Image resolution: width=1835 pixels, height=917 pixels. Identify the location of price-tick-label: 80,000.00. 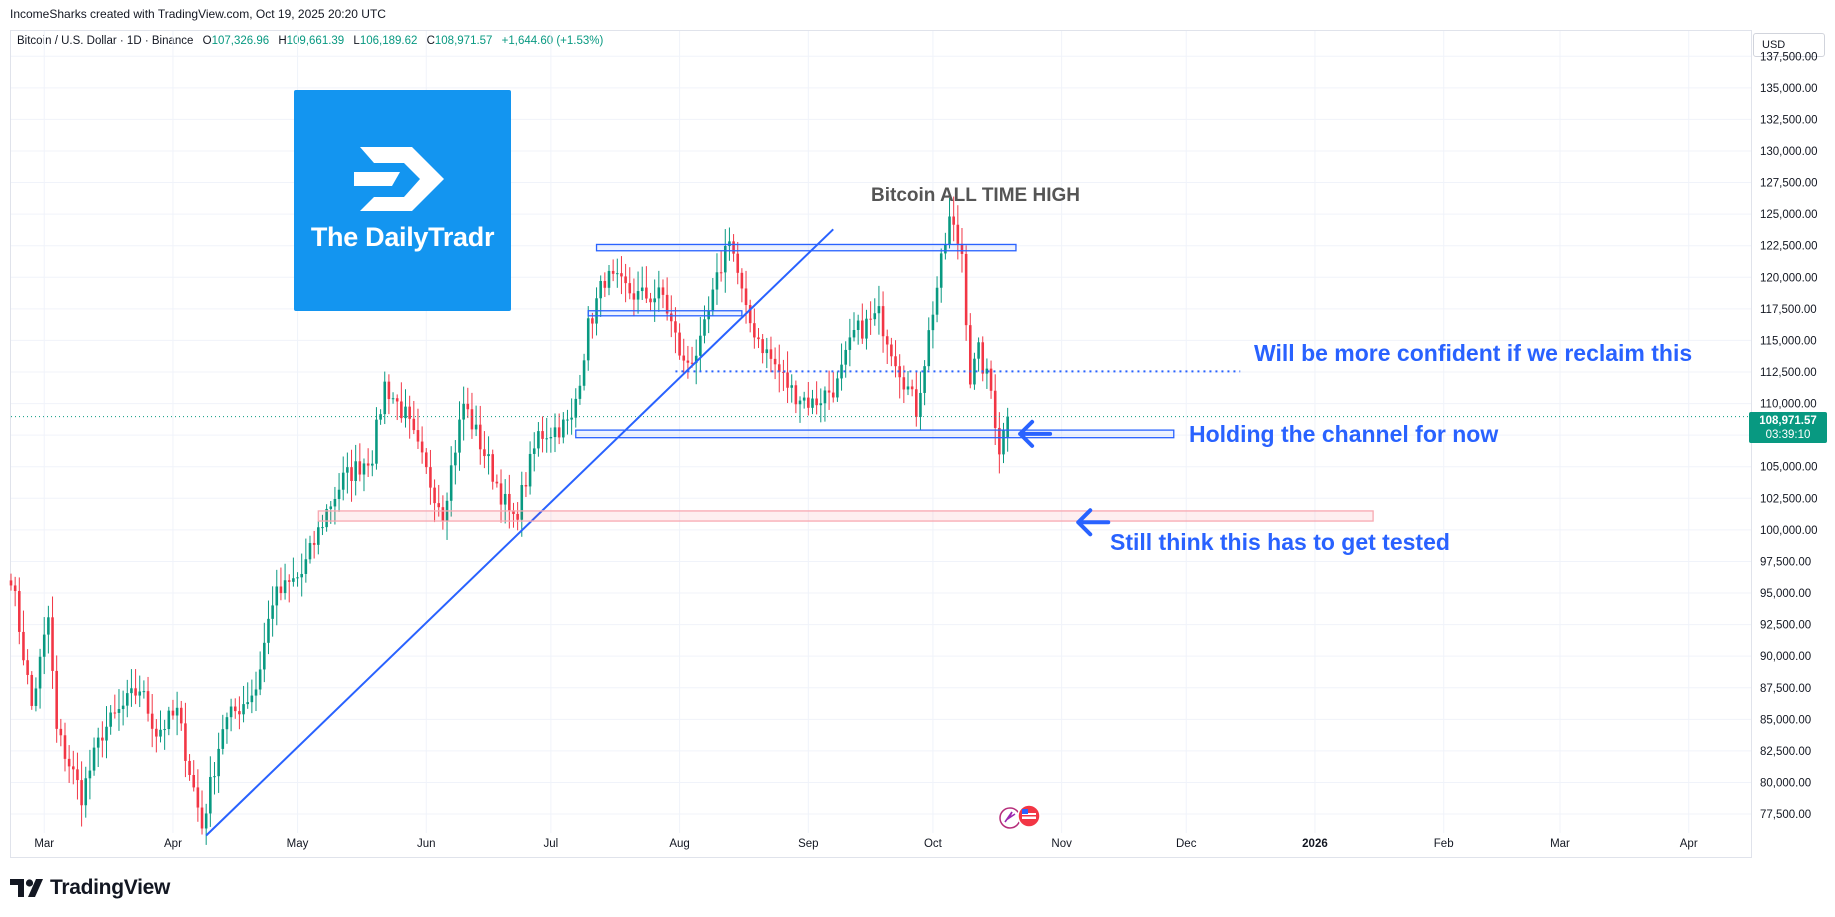
(1785, 783).